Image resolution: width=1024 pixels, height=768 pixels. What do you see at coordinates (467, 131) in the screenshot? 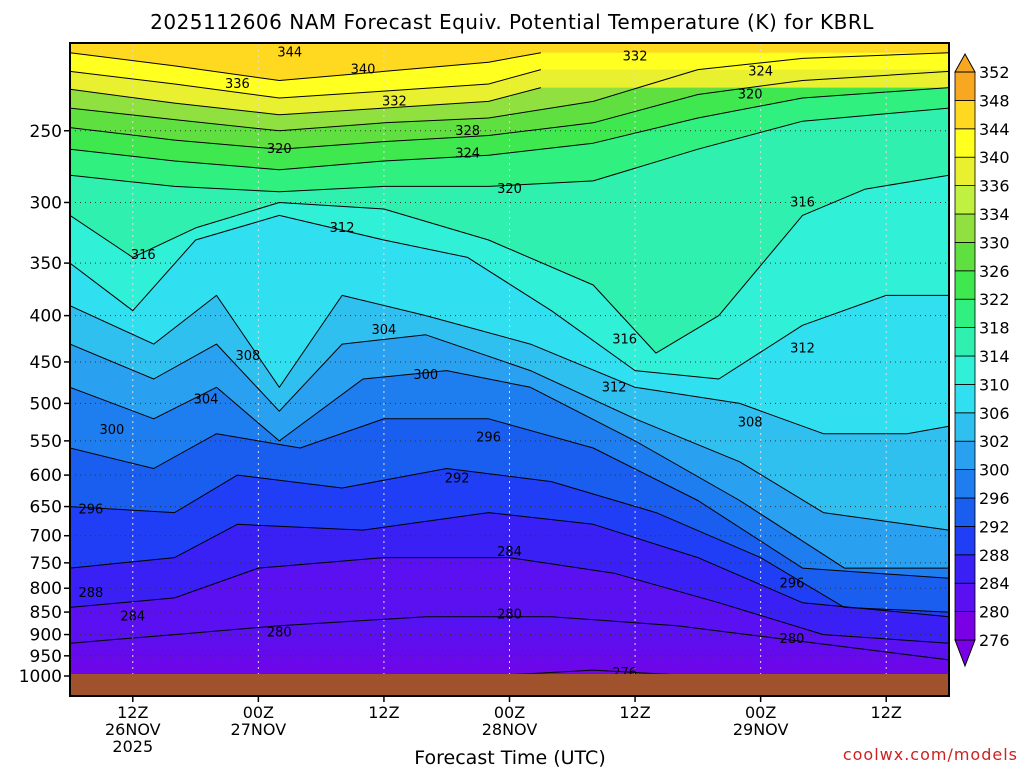
I see `contour-label: 328` at bounding box center [467, 131].